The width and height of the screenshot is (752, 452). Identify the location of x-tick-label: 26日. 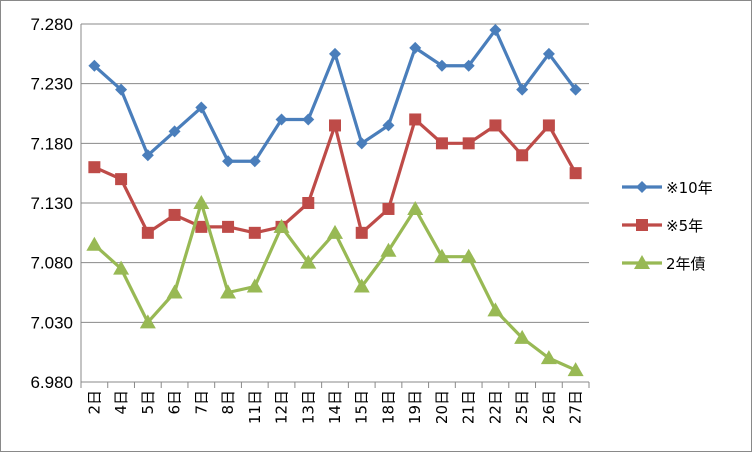
(549, 407).